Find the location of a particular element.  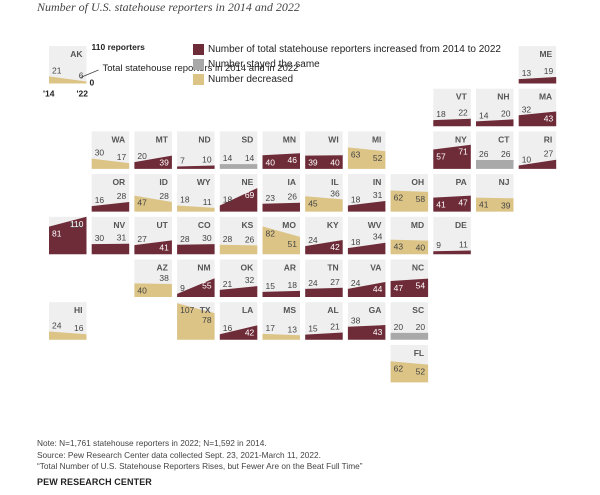

state-label-ks: KS is located at coordinates (247, 225).